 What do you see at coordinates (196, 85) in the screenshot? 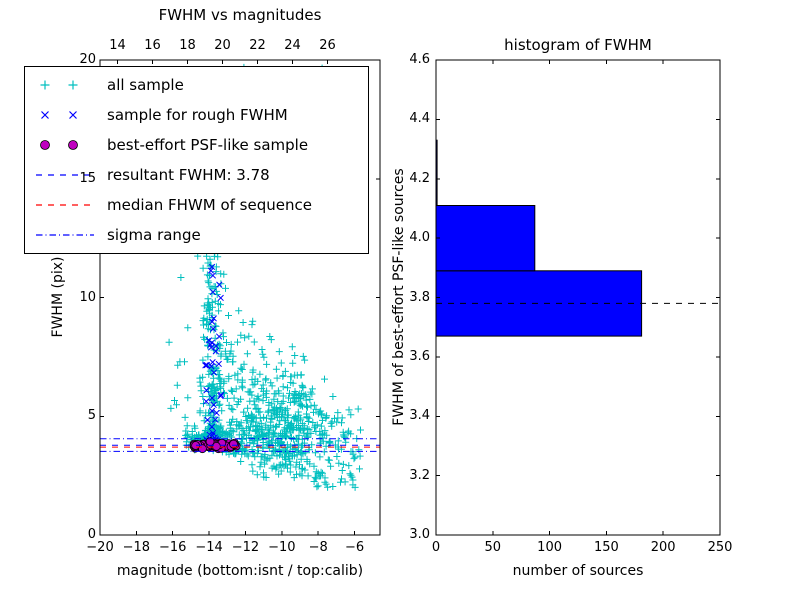
I see `legend-item: all sample` at bounding box center [196, 85].